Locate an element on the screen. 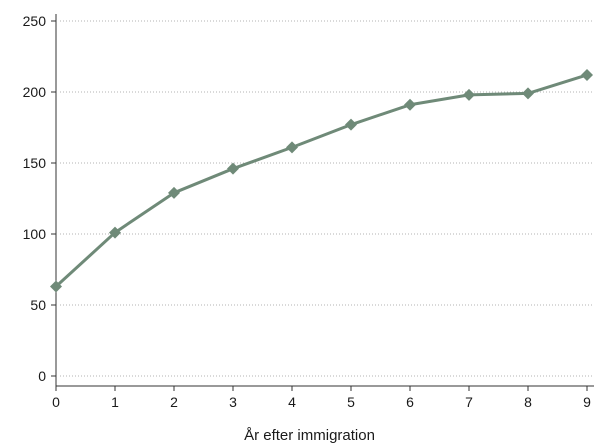 The width and height of the screenshot is (594, 444). x-tick-label-0: 0 is located at coordinates (56, 402).